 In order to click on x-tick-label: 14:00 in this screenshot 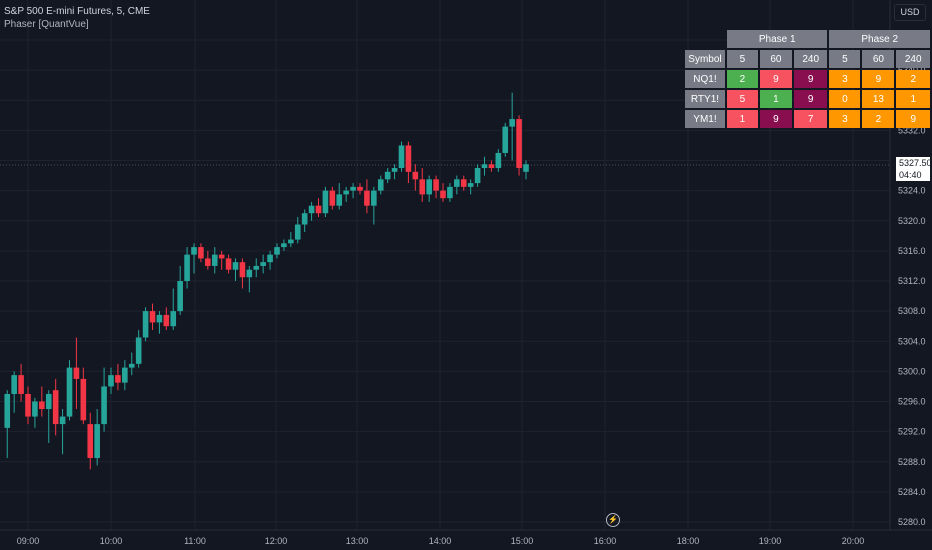, I will do `click(440, 541)`.